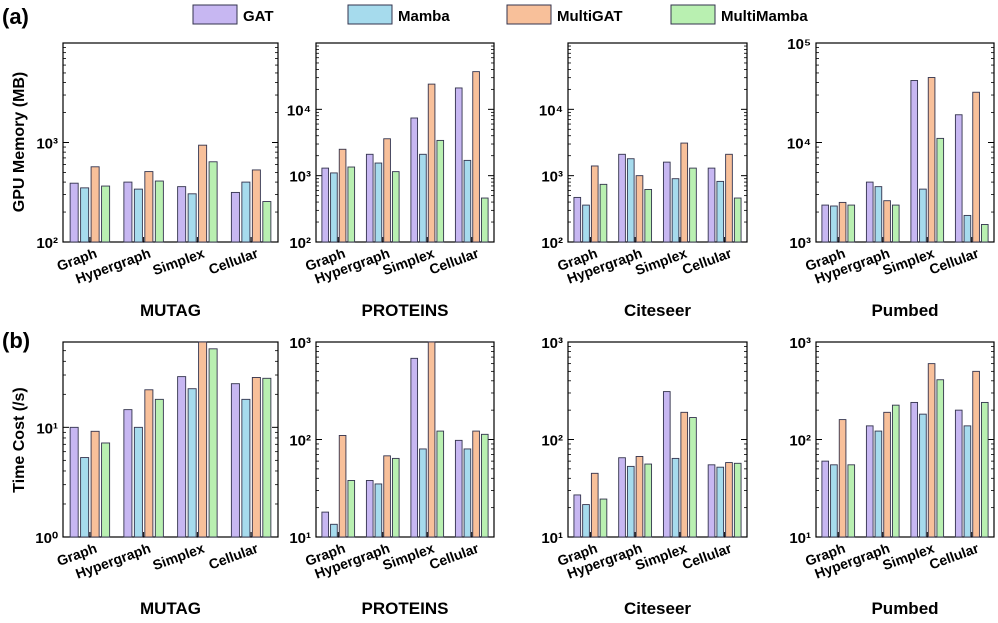  I want to click on dataset-title-proteins: PROTEINS, so click(405, 310).